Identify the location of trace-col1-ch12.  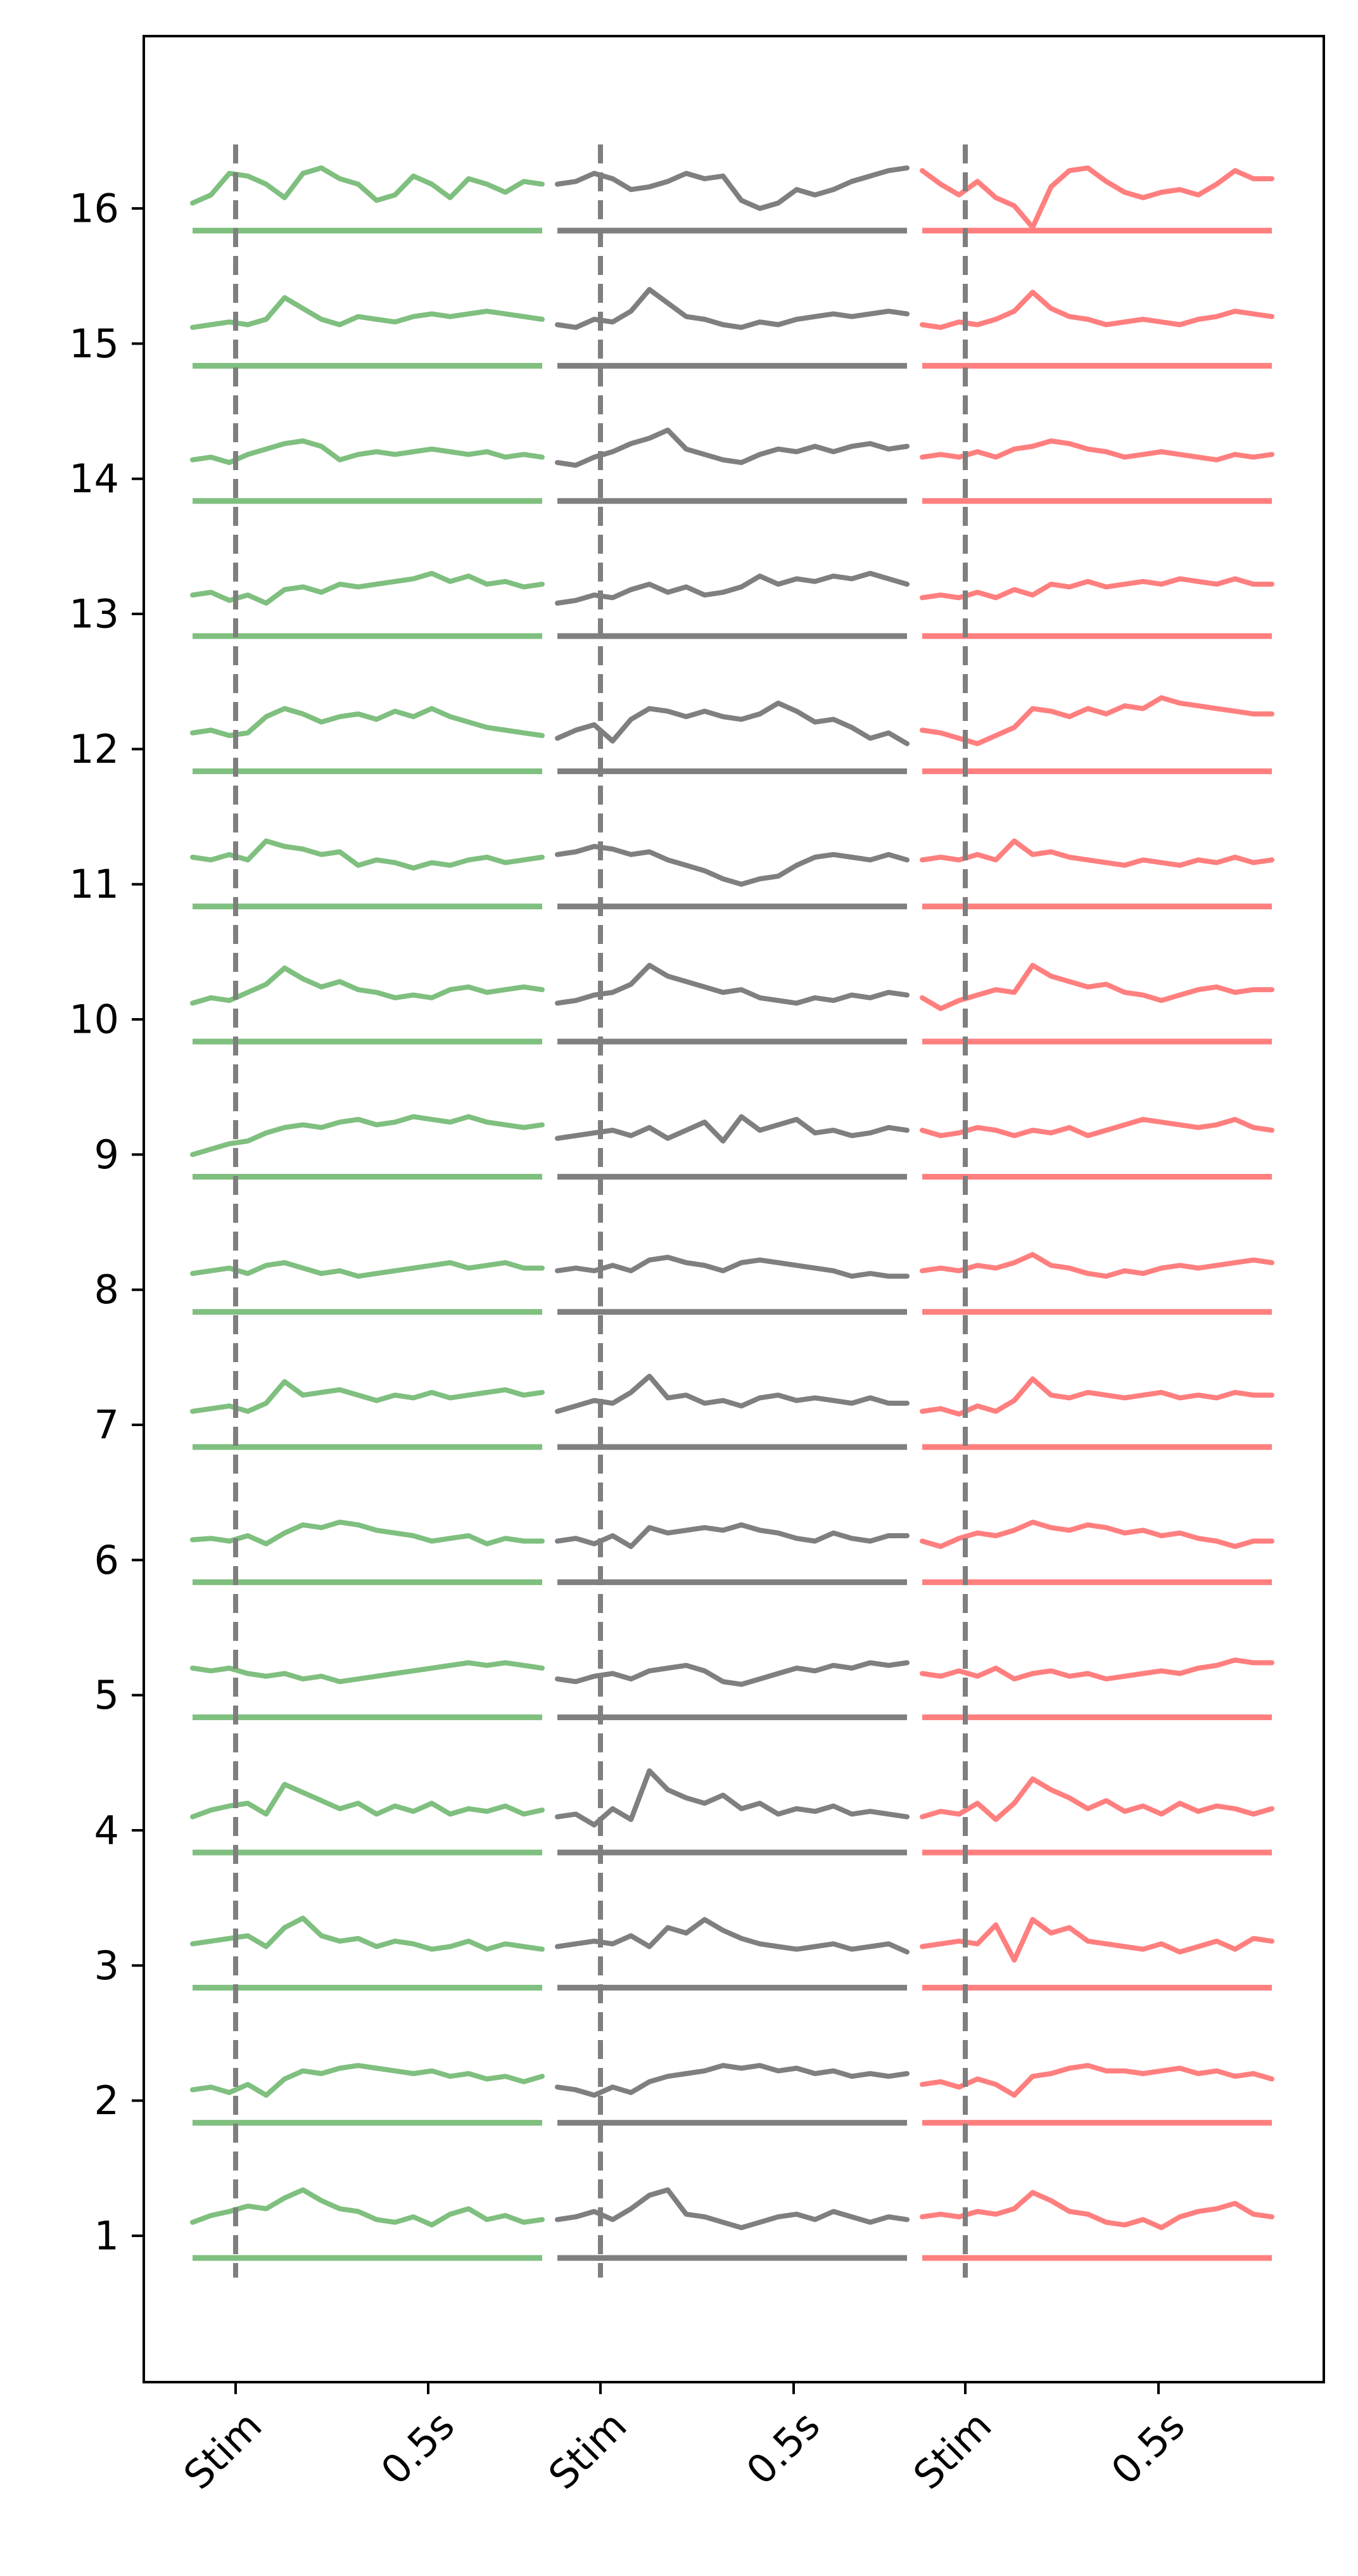
(367, 722).